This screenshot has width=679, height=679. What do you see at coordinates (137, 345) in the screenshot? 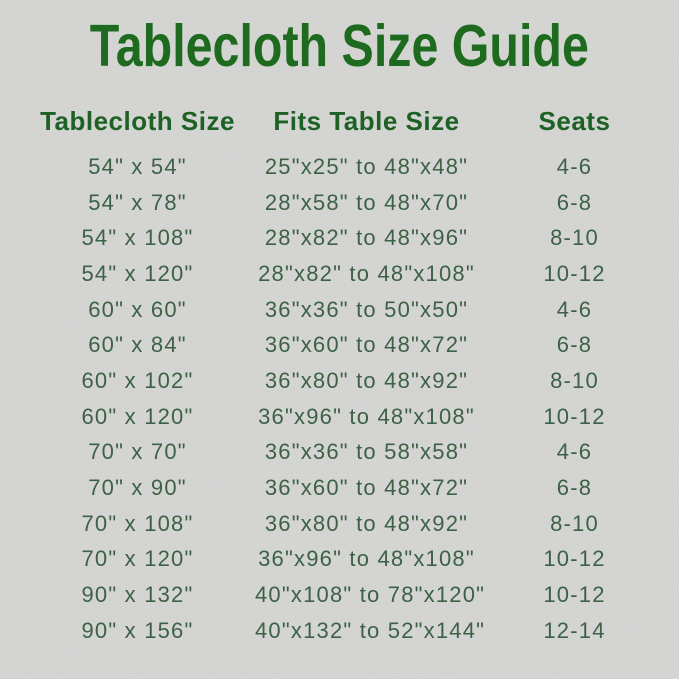
I see `tablecloth-size-cell: 60" x 84"` at bounding box center [137, 345].